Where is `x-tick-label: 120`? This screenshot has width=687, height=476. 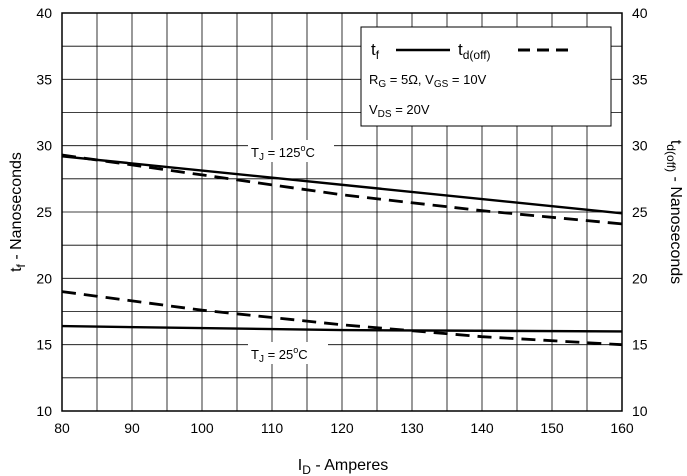
x-tick-label: 120 is located at coordinates (342, 428).